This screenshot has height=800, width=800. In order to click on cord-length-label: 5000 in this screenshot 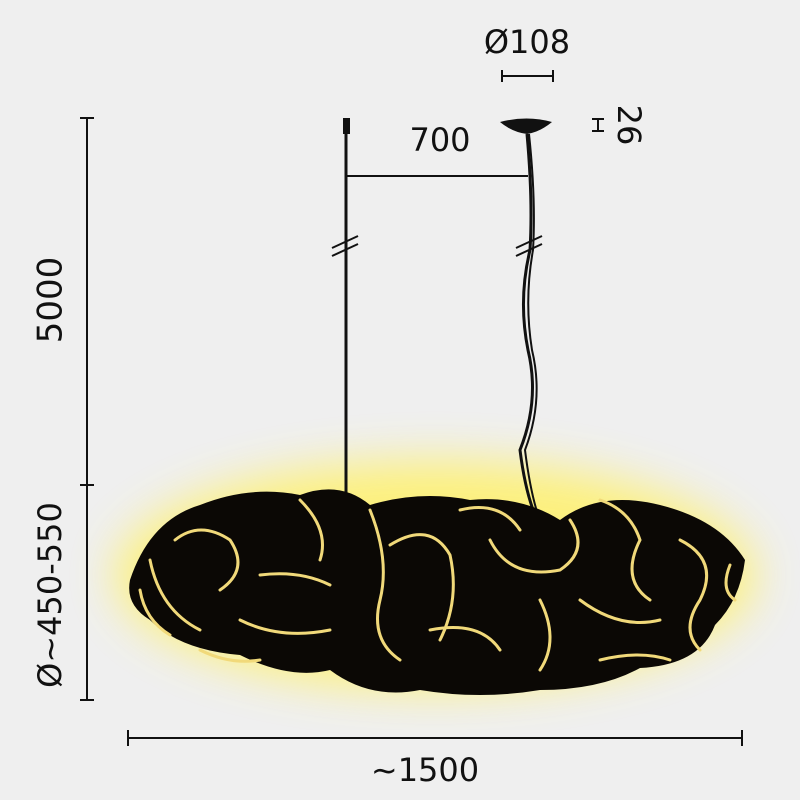, I will do `click(51, 300)`.